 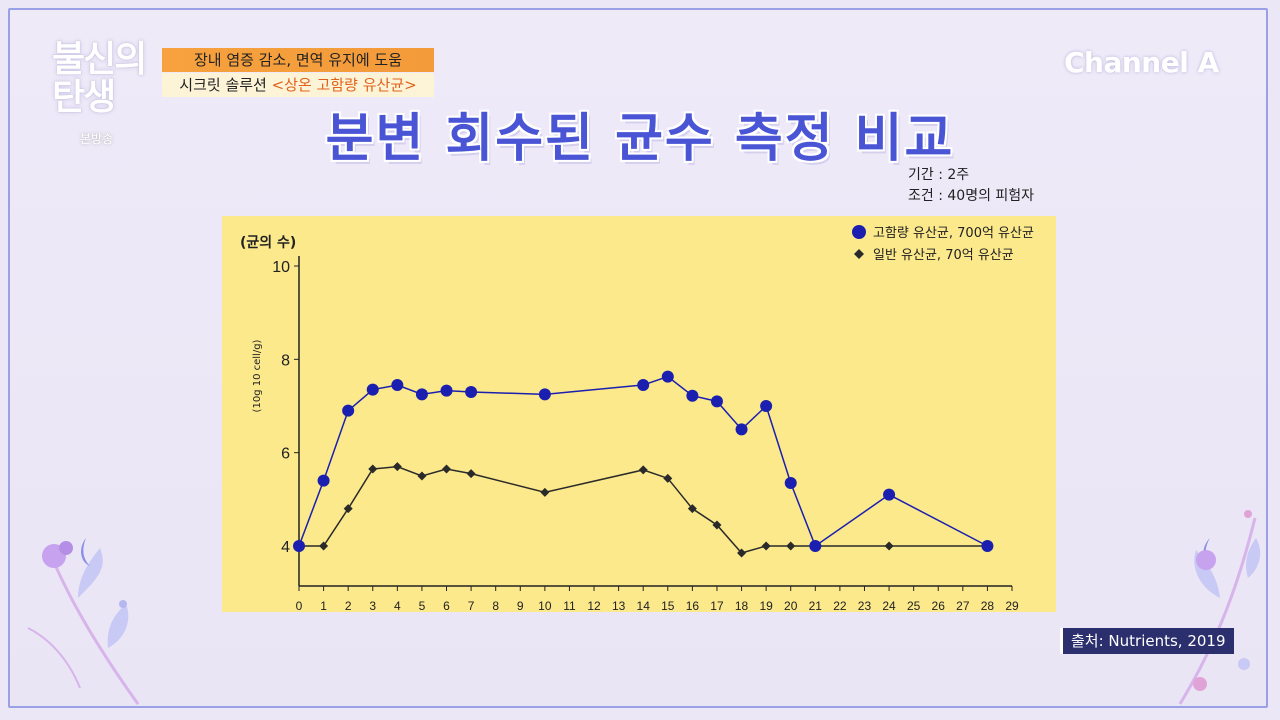 What do you see at coordinates (471, 605) in the screenshot?
I see `x-tick-label: 7` at bounding box center [471, 605].